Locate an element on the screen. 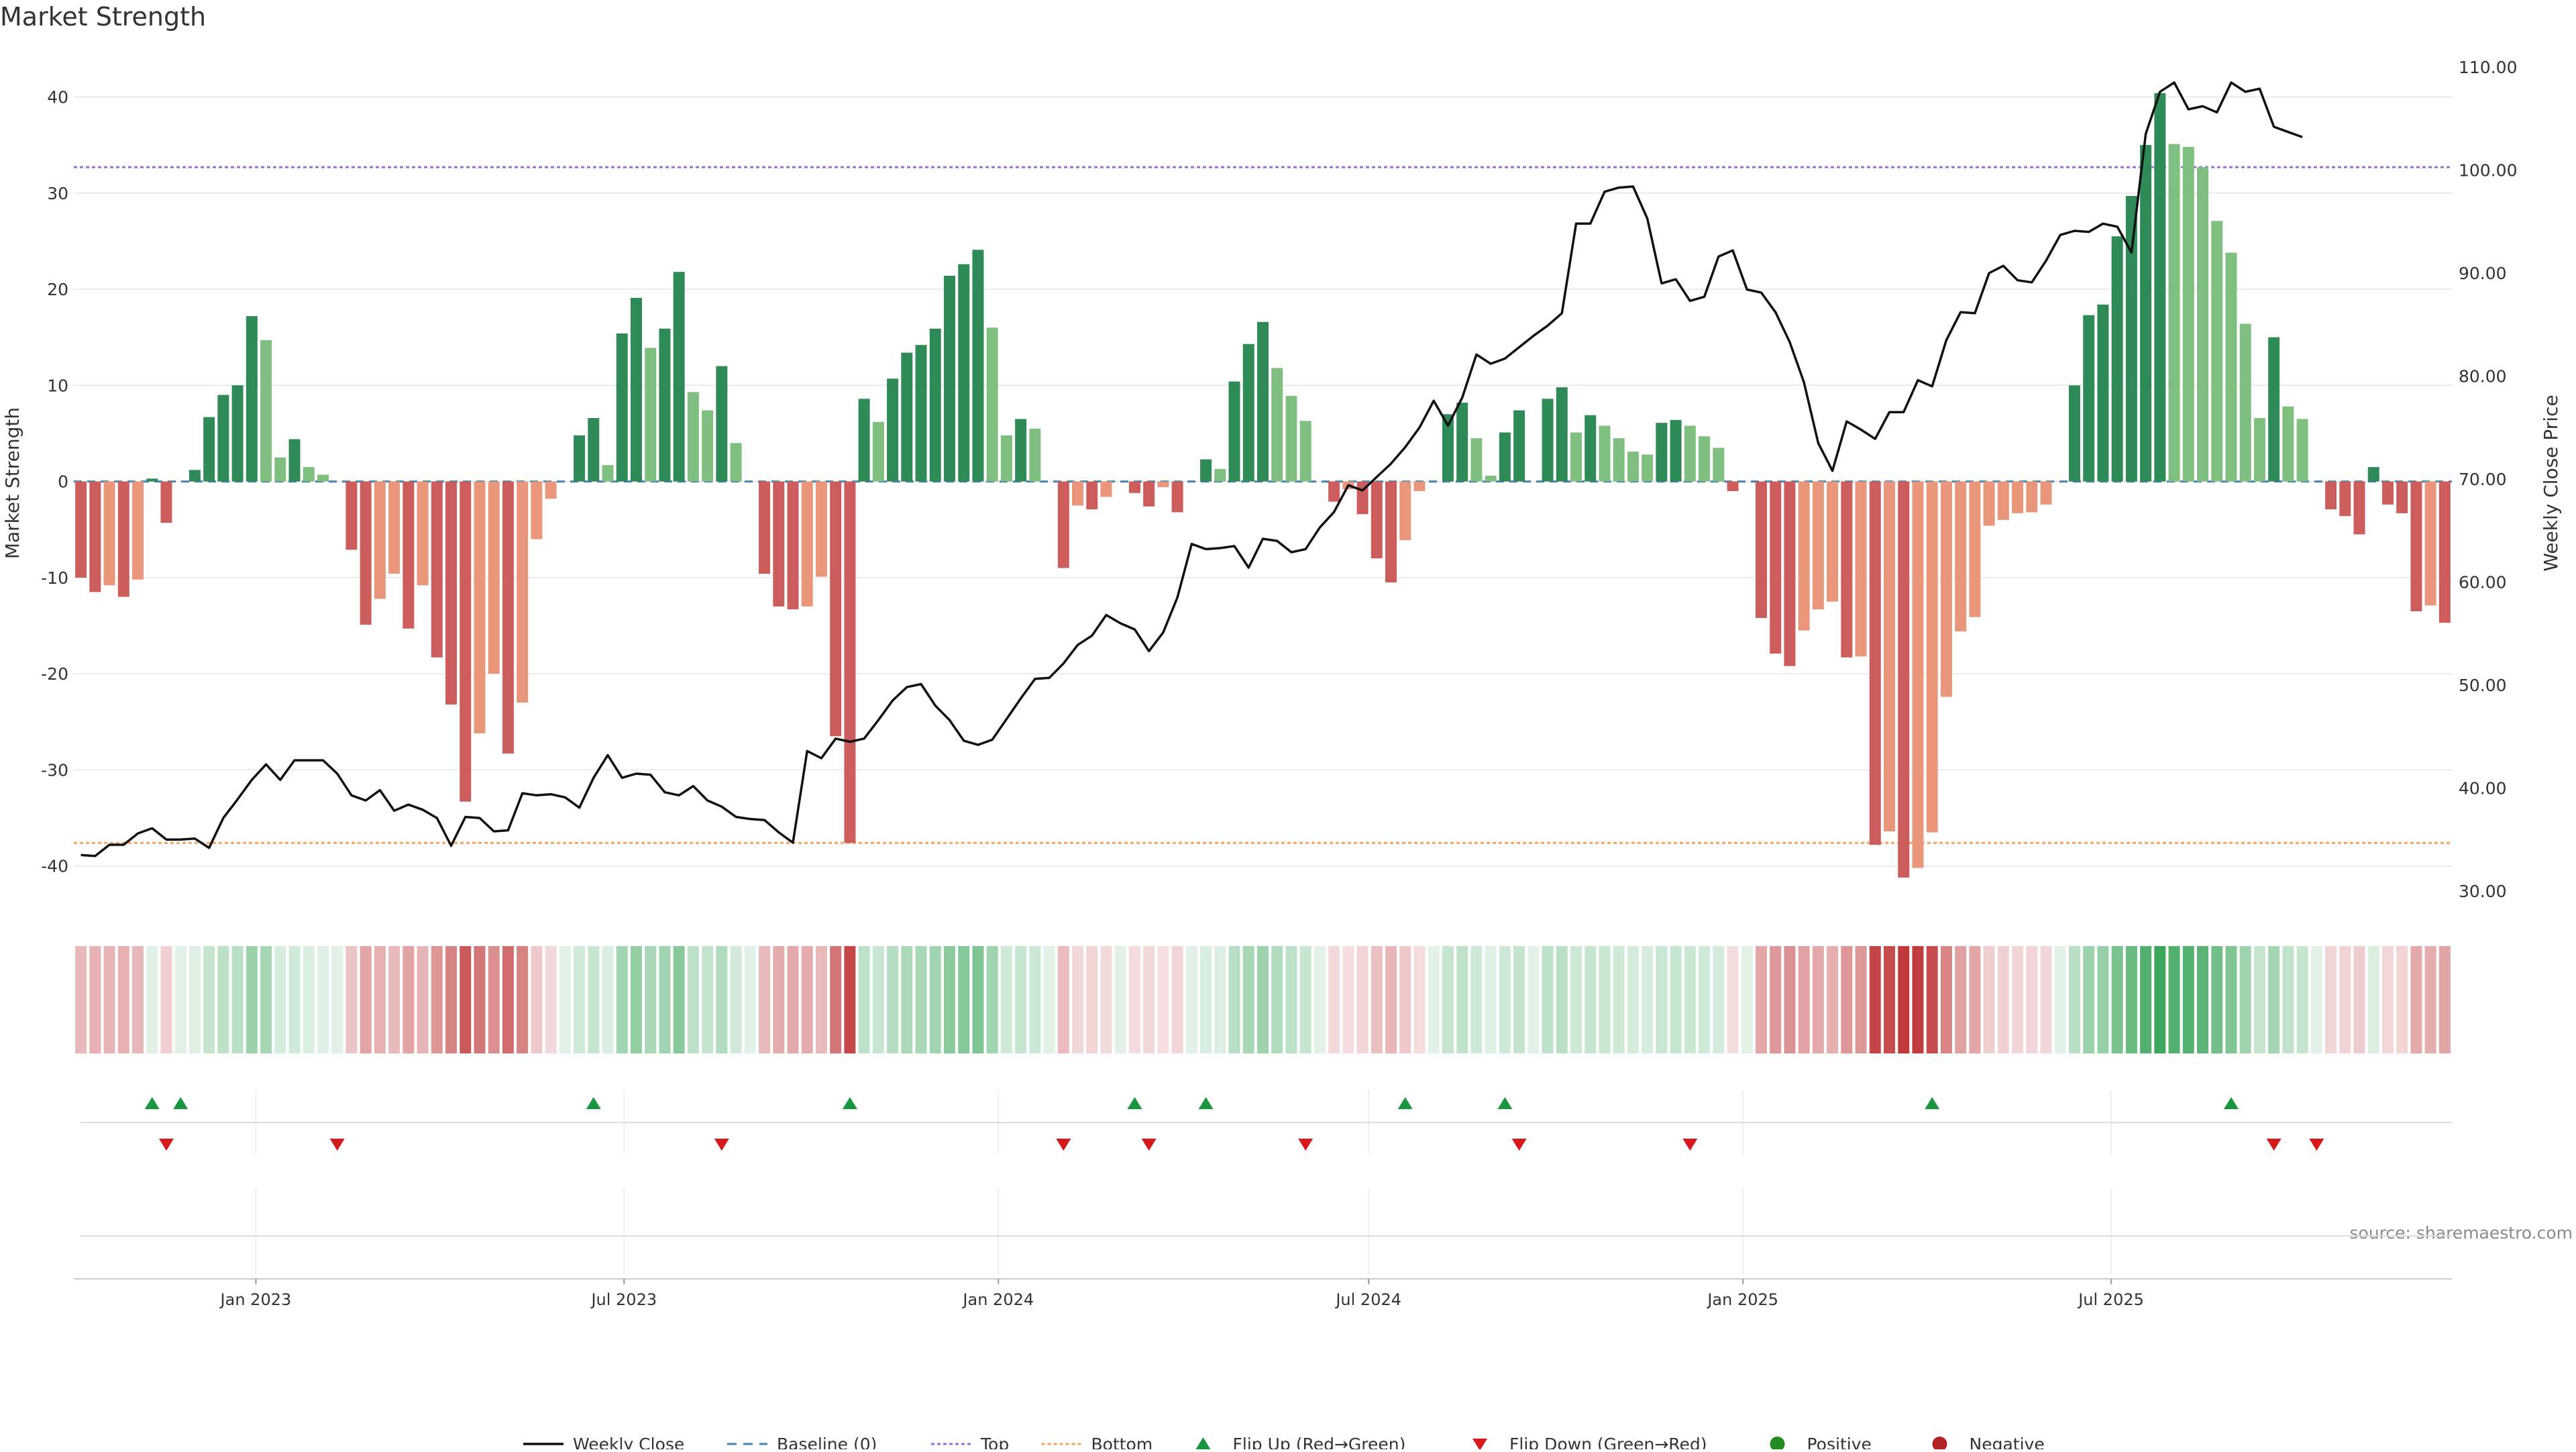 This screenshot has width=2576, height=1452. y-right-tick-label: 80.00 is located at coordinates (2483, 376).